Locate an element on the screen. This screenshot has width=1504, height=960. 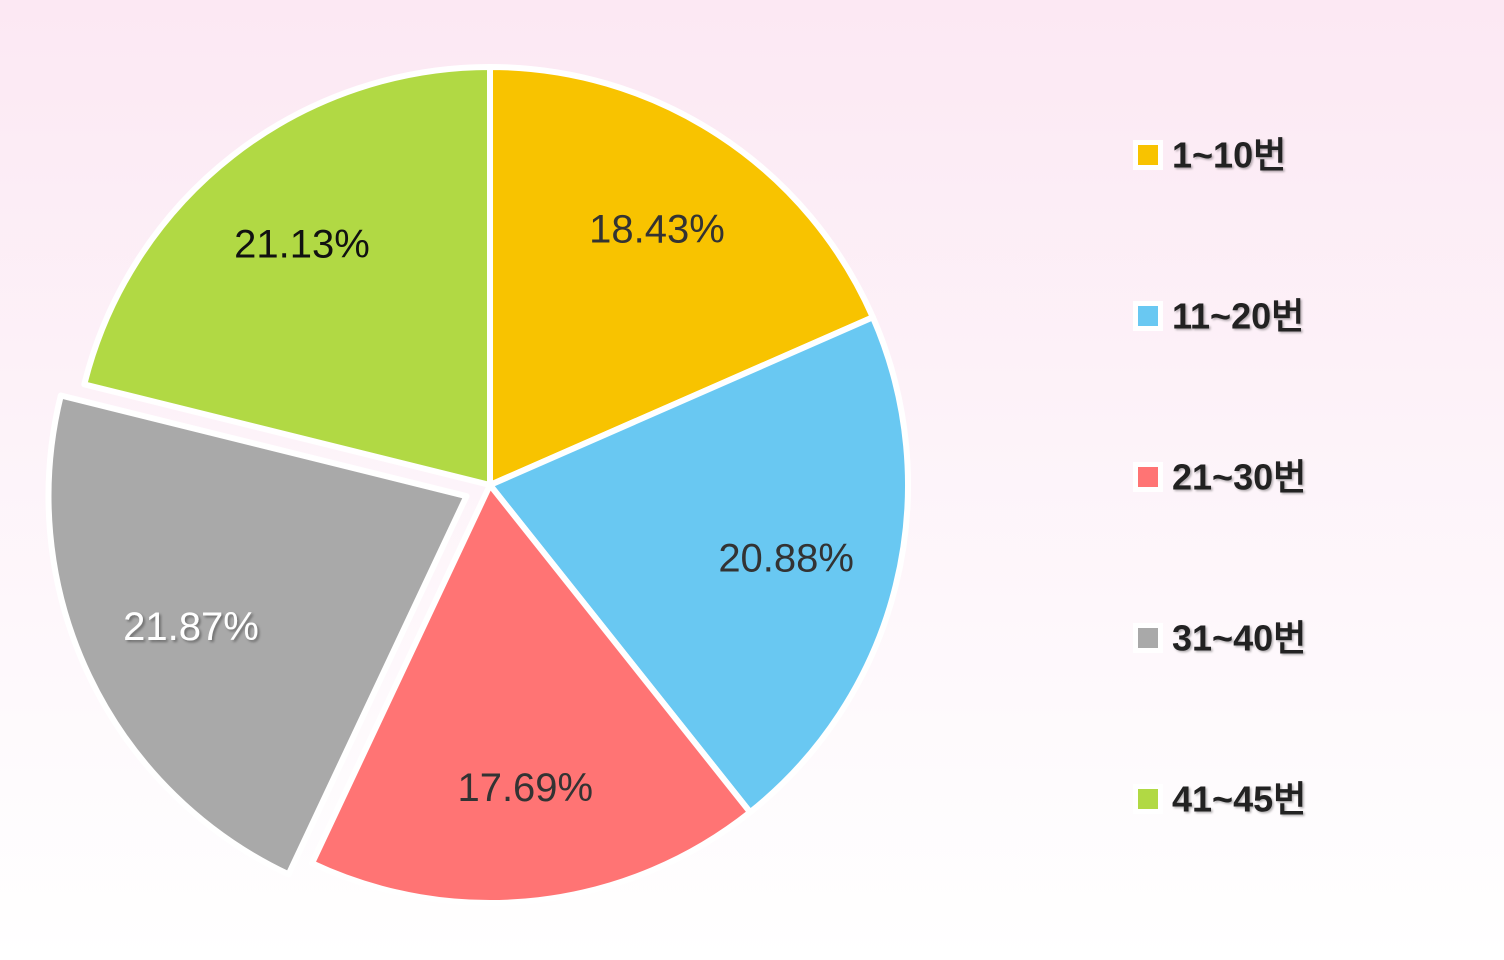
legend-item-3: 21~30번 is located at coordinates (1219, 477).